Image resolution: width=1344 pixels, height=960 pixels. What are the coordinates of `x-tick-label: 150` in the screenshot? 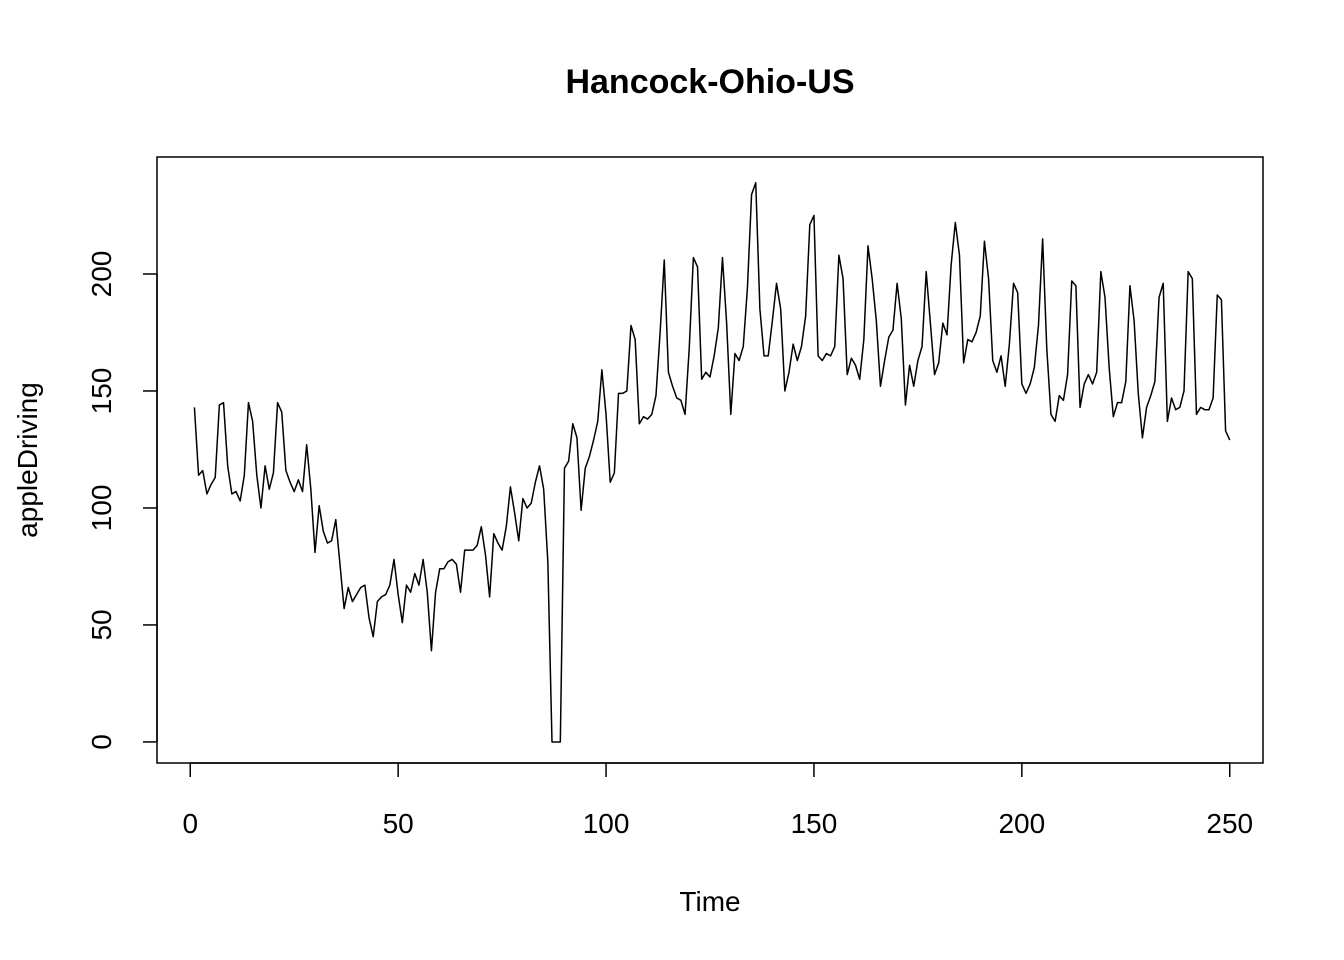 It's located at (814, 823).